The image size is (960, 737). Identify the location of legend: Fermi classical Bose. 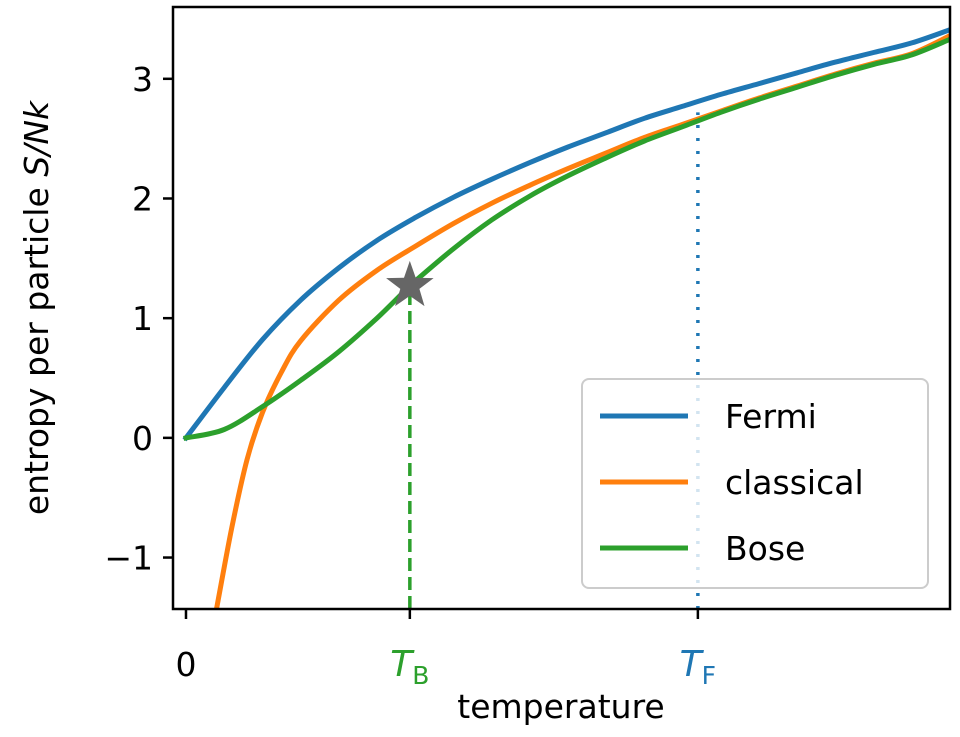
(755, 483).